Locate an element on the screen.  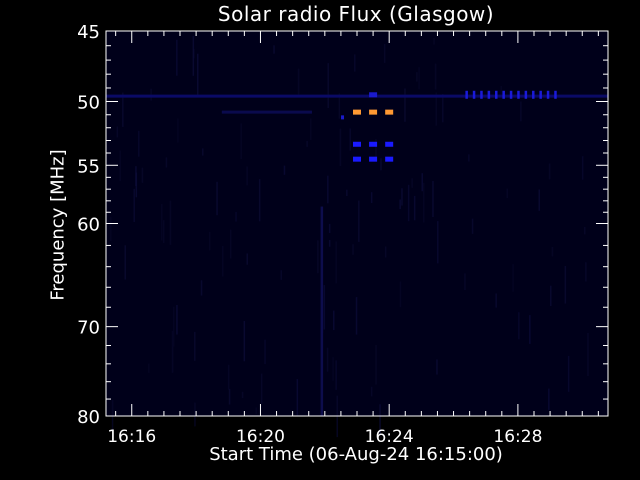
point-mark is located at coordinates (343, 117).